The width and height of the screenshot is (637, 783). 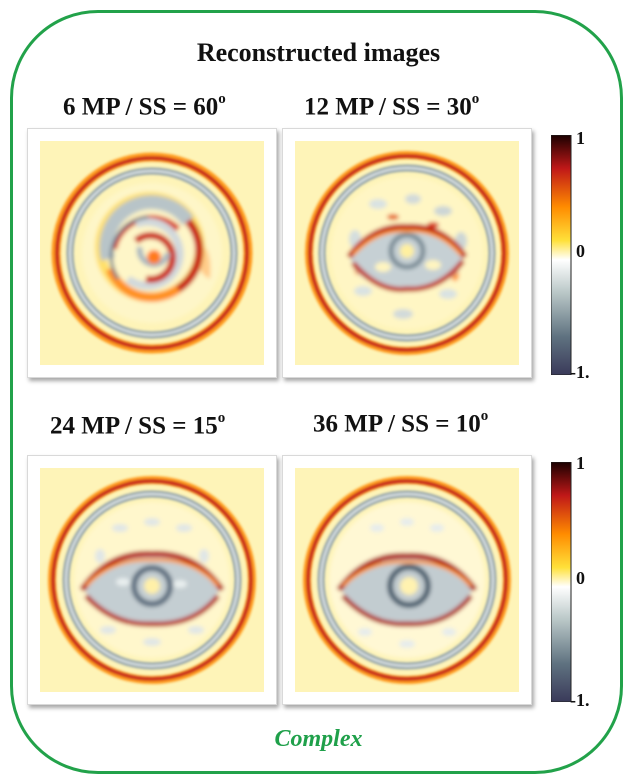 What do you see at coordinates (580, 372) in the screenshot?
I see `colorbar-top-min-label: -1.` at bounding box center [580, 372].